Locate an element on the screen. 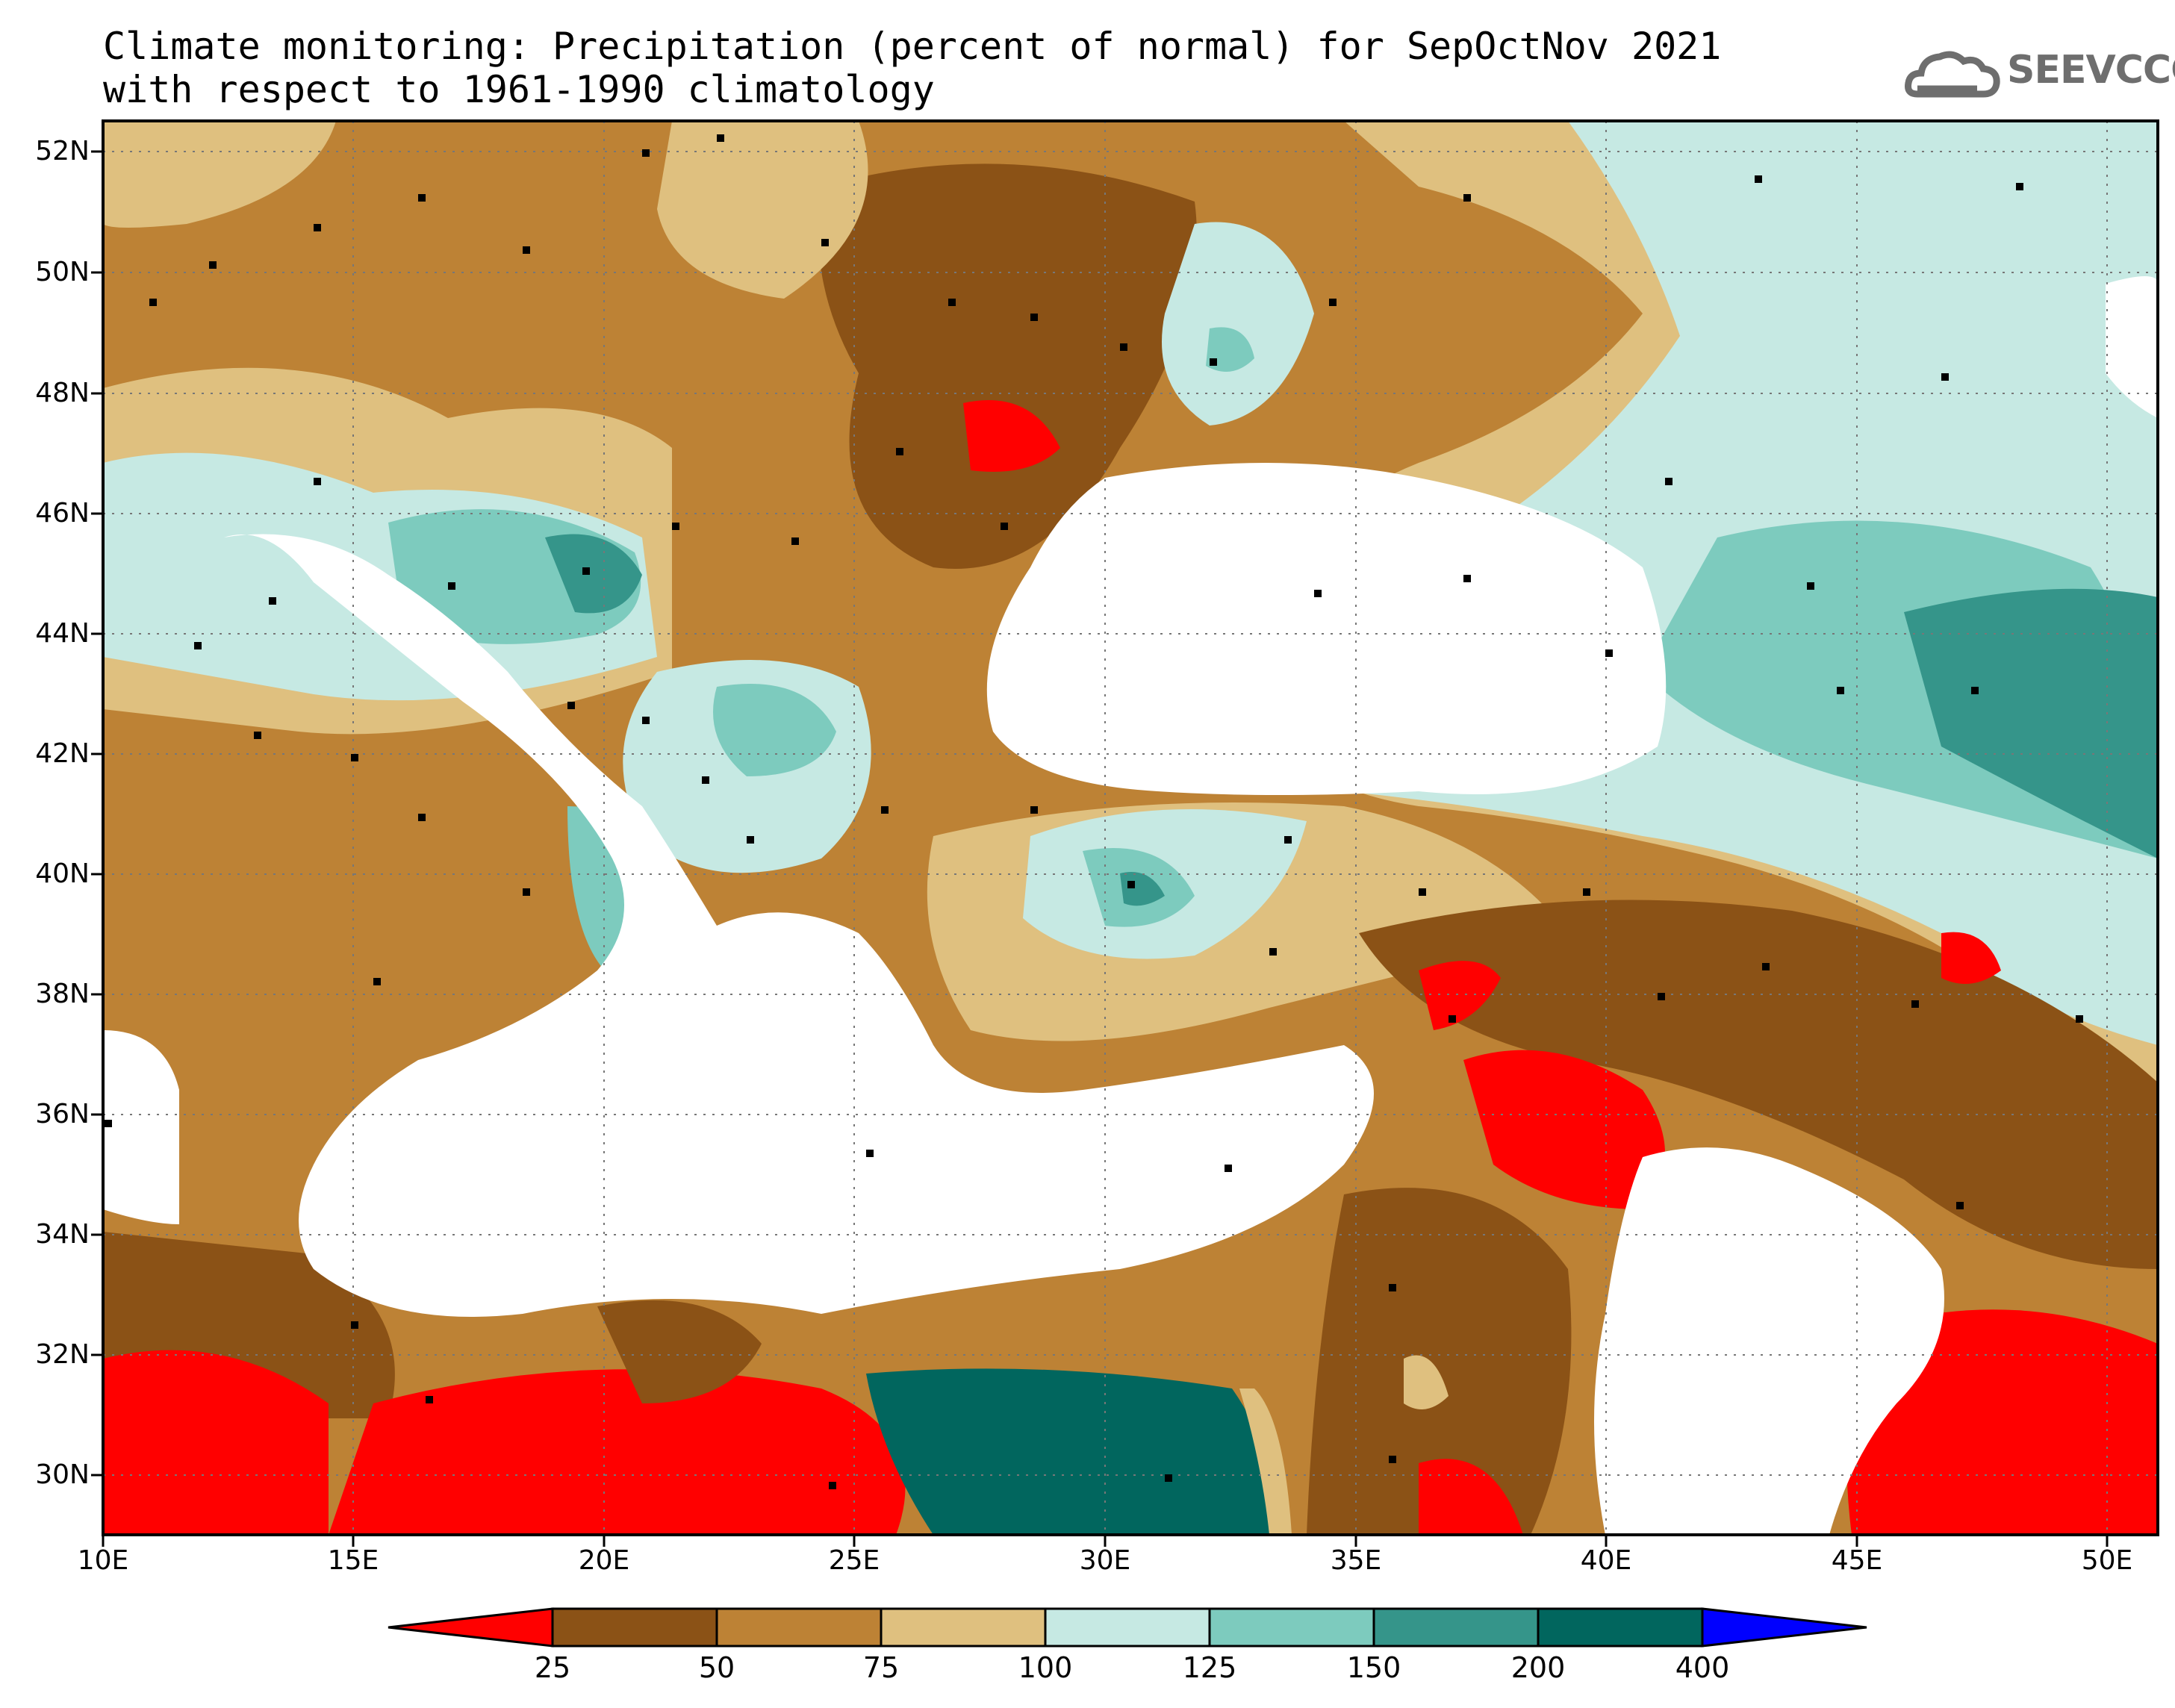  colorbar is located at coordinates (1127, 1627).